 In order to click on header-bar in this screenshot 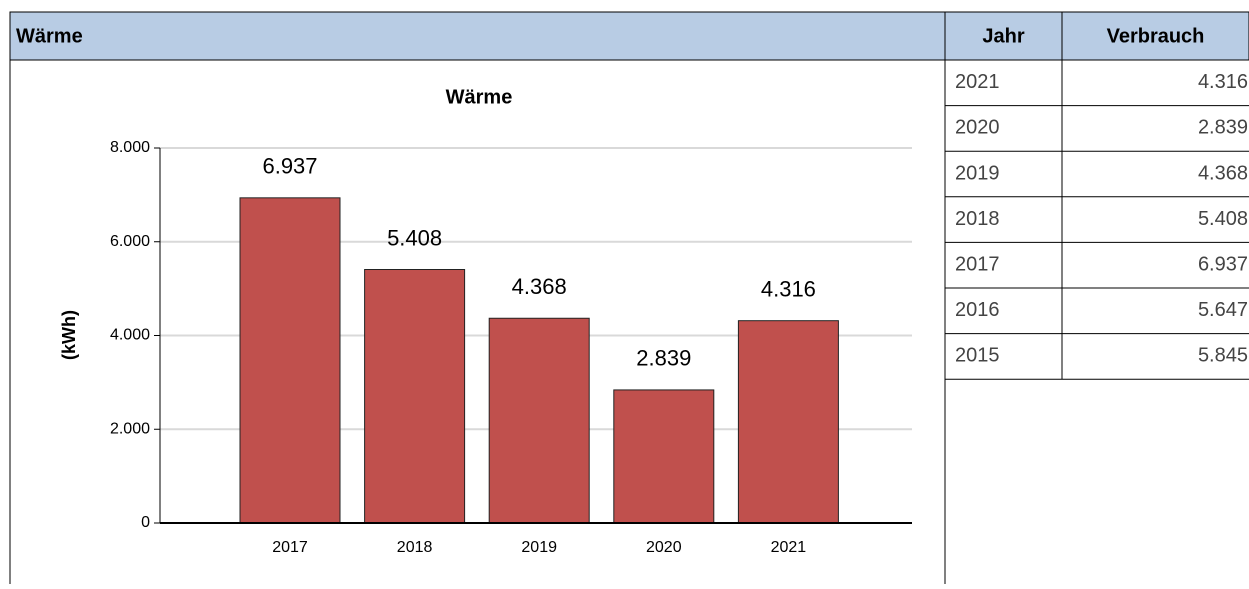, I will do `click(629, 36)`.